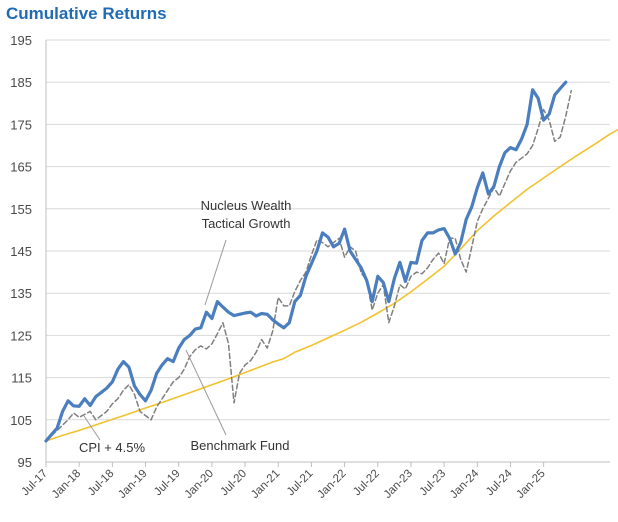 The height and width of the screenshot is (522, 618). I want to click on x-tick-label: Jul-22, so click(366, 483).